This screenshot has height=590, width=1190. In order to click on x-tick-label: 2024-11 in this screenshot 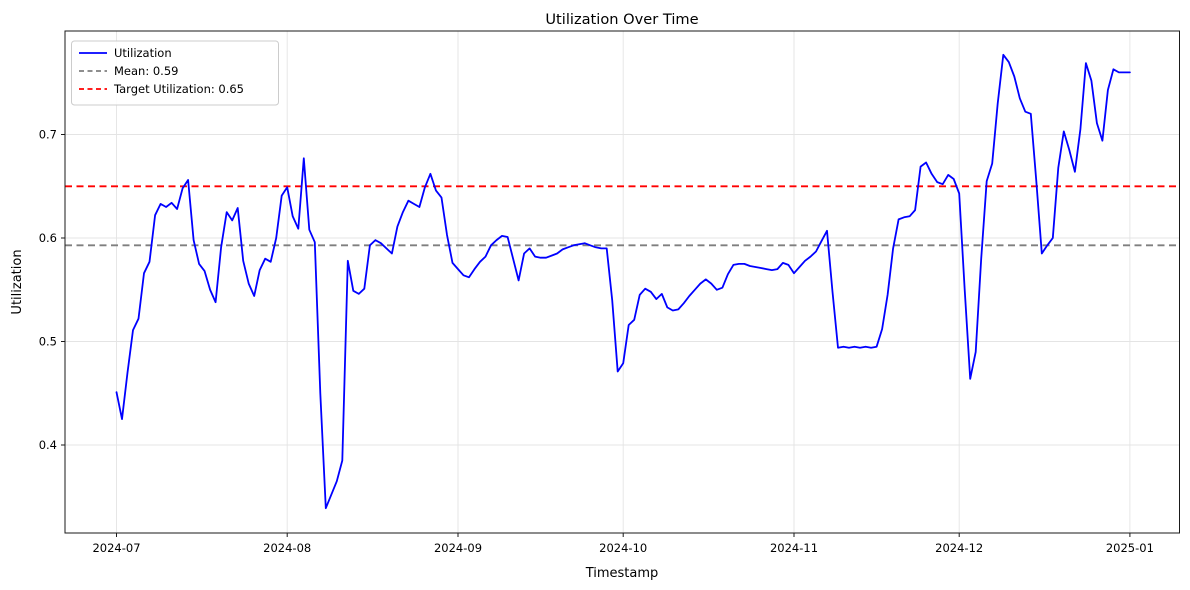, I will do `click(794, 548)`.